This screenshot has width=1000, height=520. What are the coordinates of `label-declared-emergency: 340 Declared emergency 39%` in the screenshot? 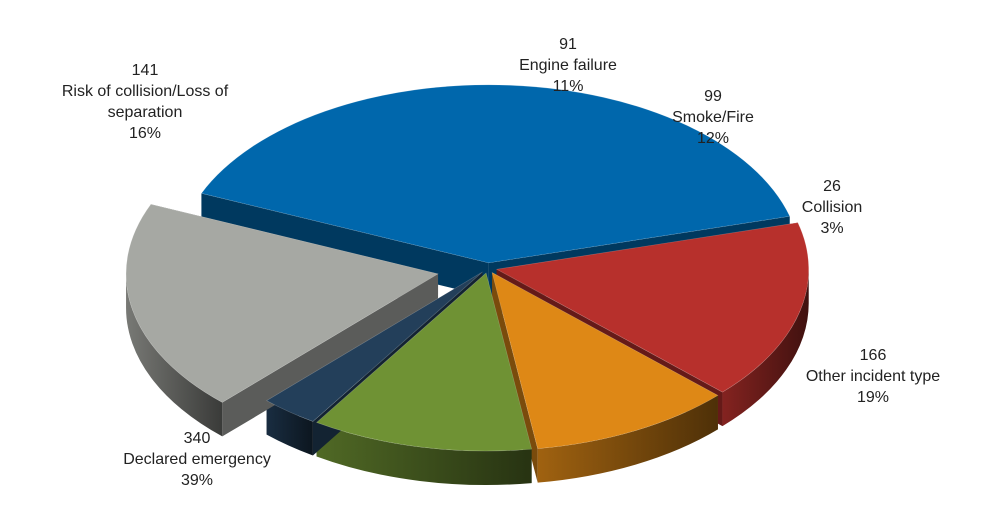 It's located at (197, 459).